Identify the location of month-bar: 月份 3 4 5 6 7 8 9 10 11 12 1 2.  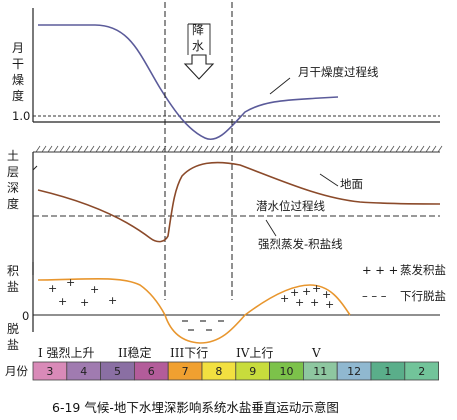
(222, 371).